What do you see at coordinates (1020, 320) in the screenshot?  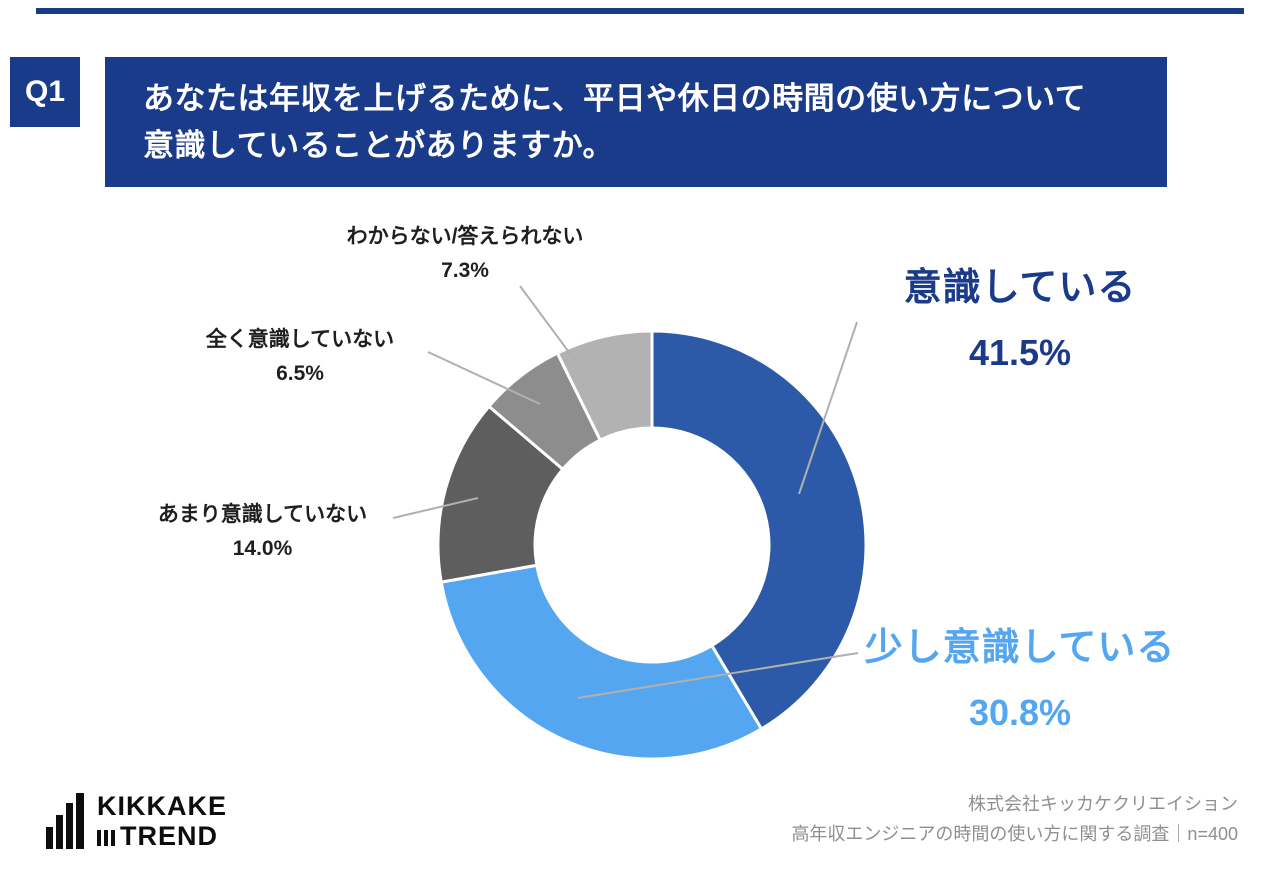 I see `callout-ishiki: 意識している 41.5%` at bounding box center [1020, 320].